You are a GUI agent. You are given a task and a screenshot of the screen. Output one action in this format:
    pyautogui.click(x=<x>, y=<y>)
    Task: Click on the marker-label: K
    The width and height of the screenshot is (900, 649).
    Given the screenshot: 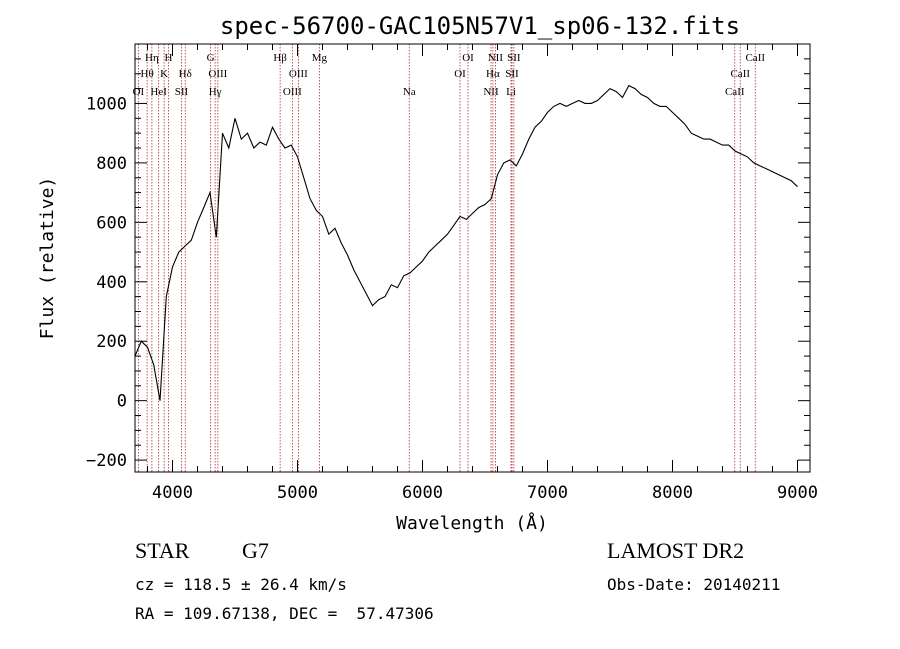 What is the action you would take?
    pyautogui.click(x=164, y=74)
    